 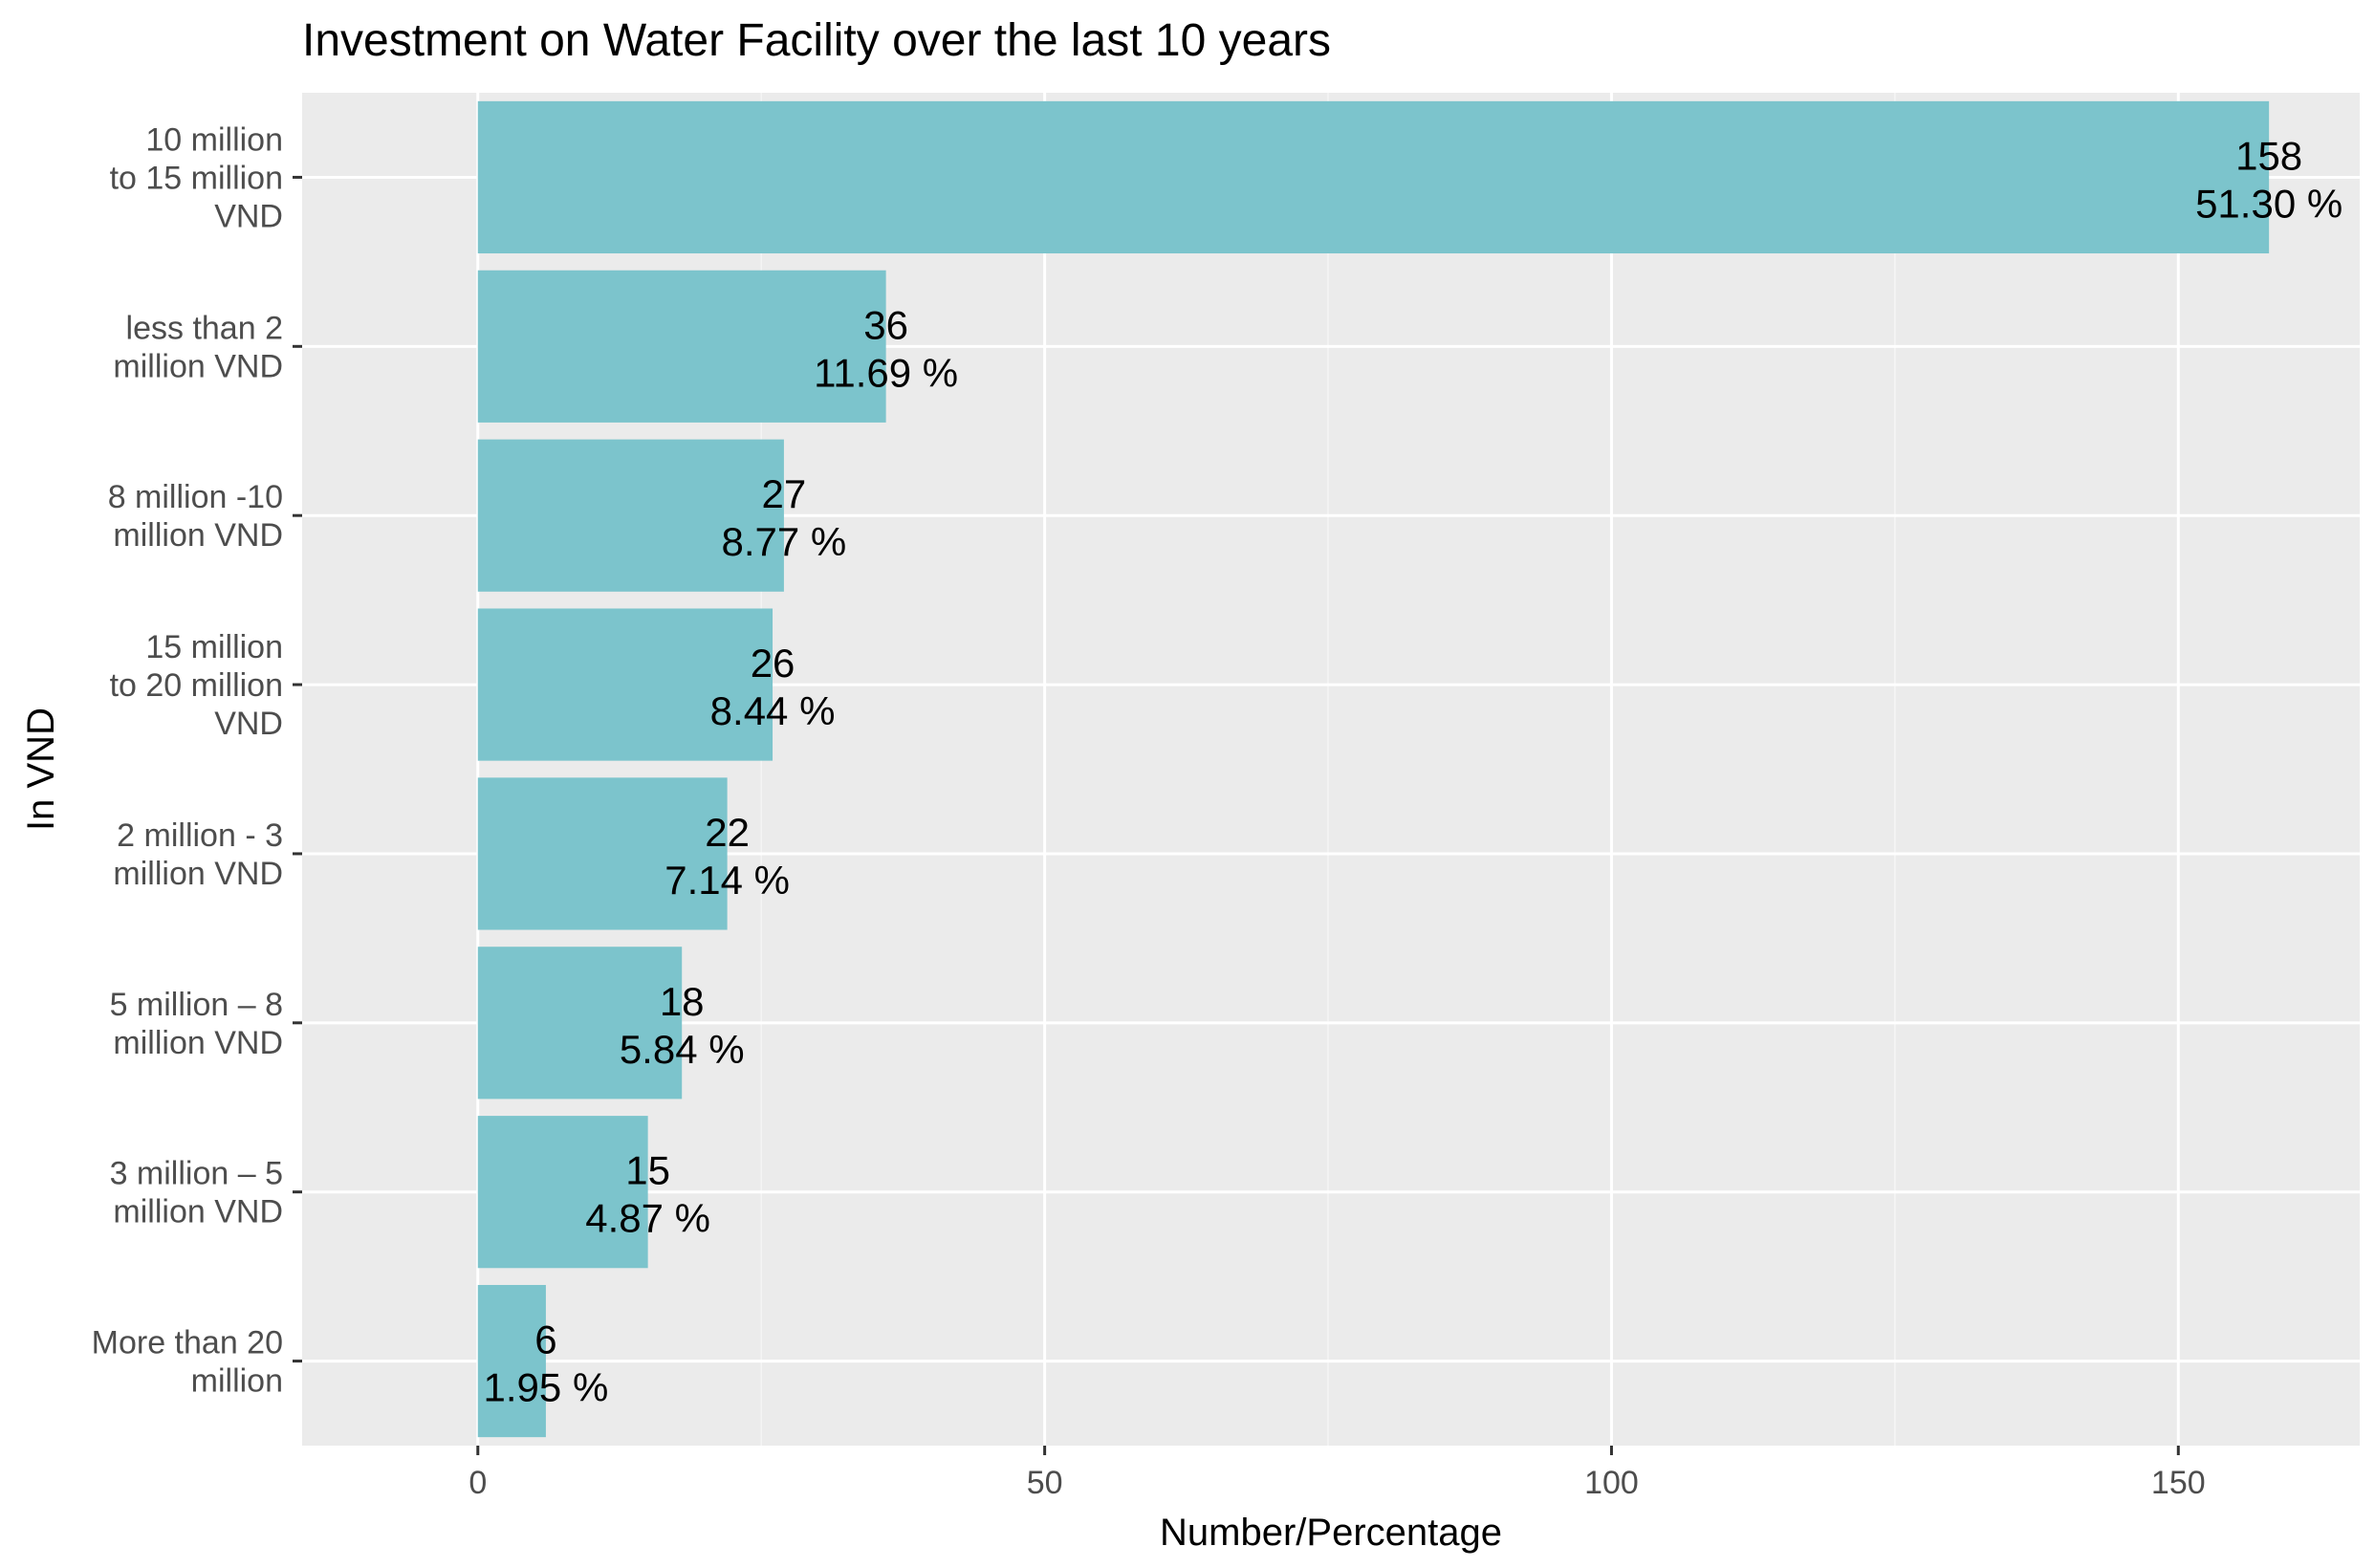 I want to click on data-label-count: 6, so click(x=545, y=1340).